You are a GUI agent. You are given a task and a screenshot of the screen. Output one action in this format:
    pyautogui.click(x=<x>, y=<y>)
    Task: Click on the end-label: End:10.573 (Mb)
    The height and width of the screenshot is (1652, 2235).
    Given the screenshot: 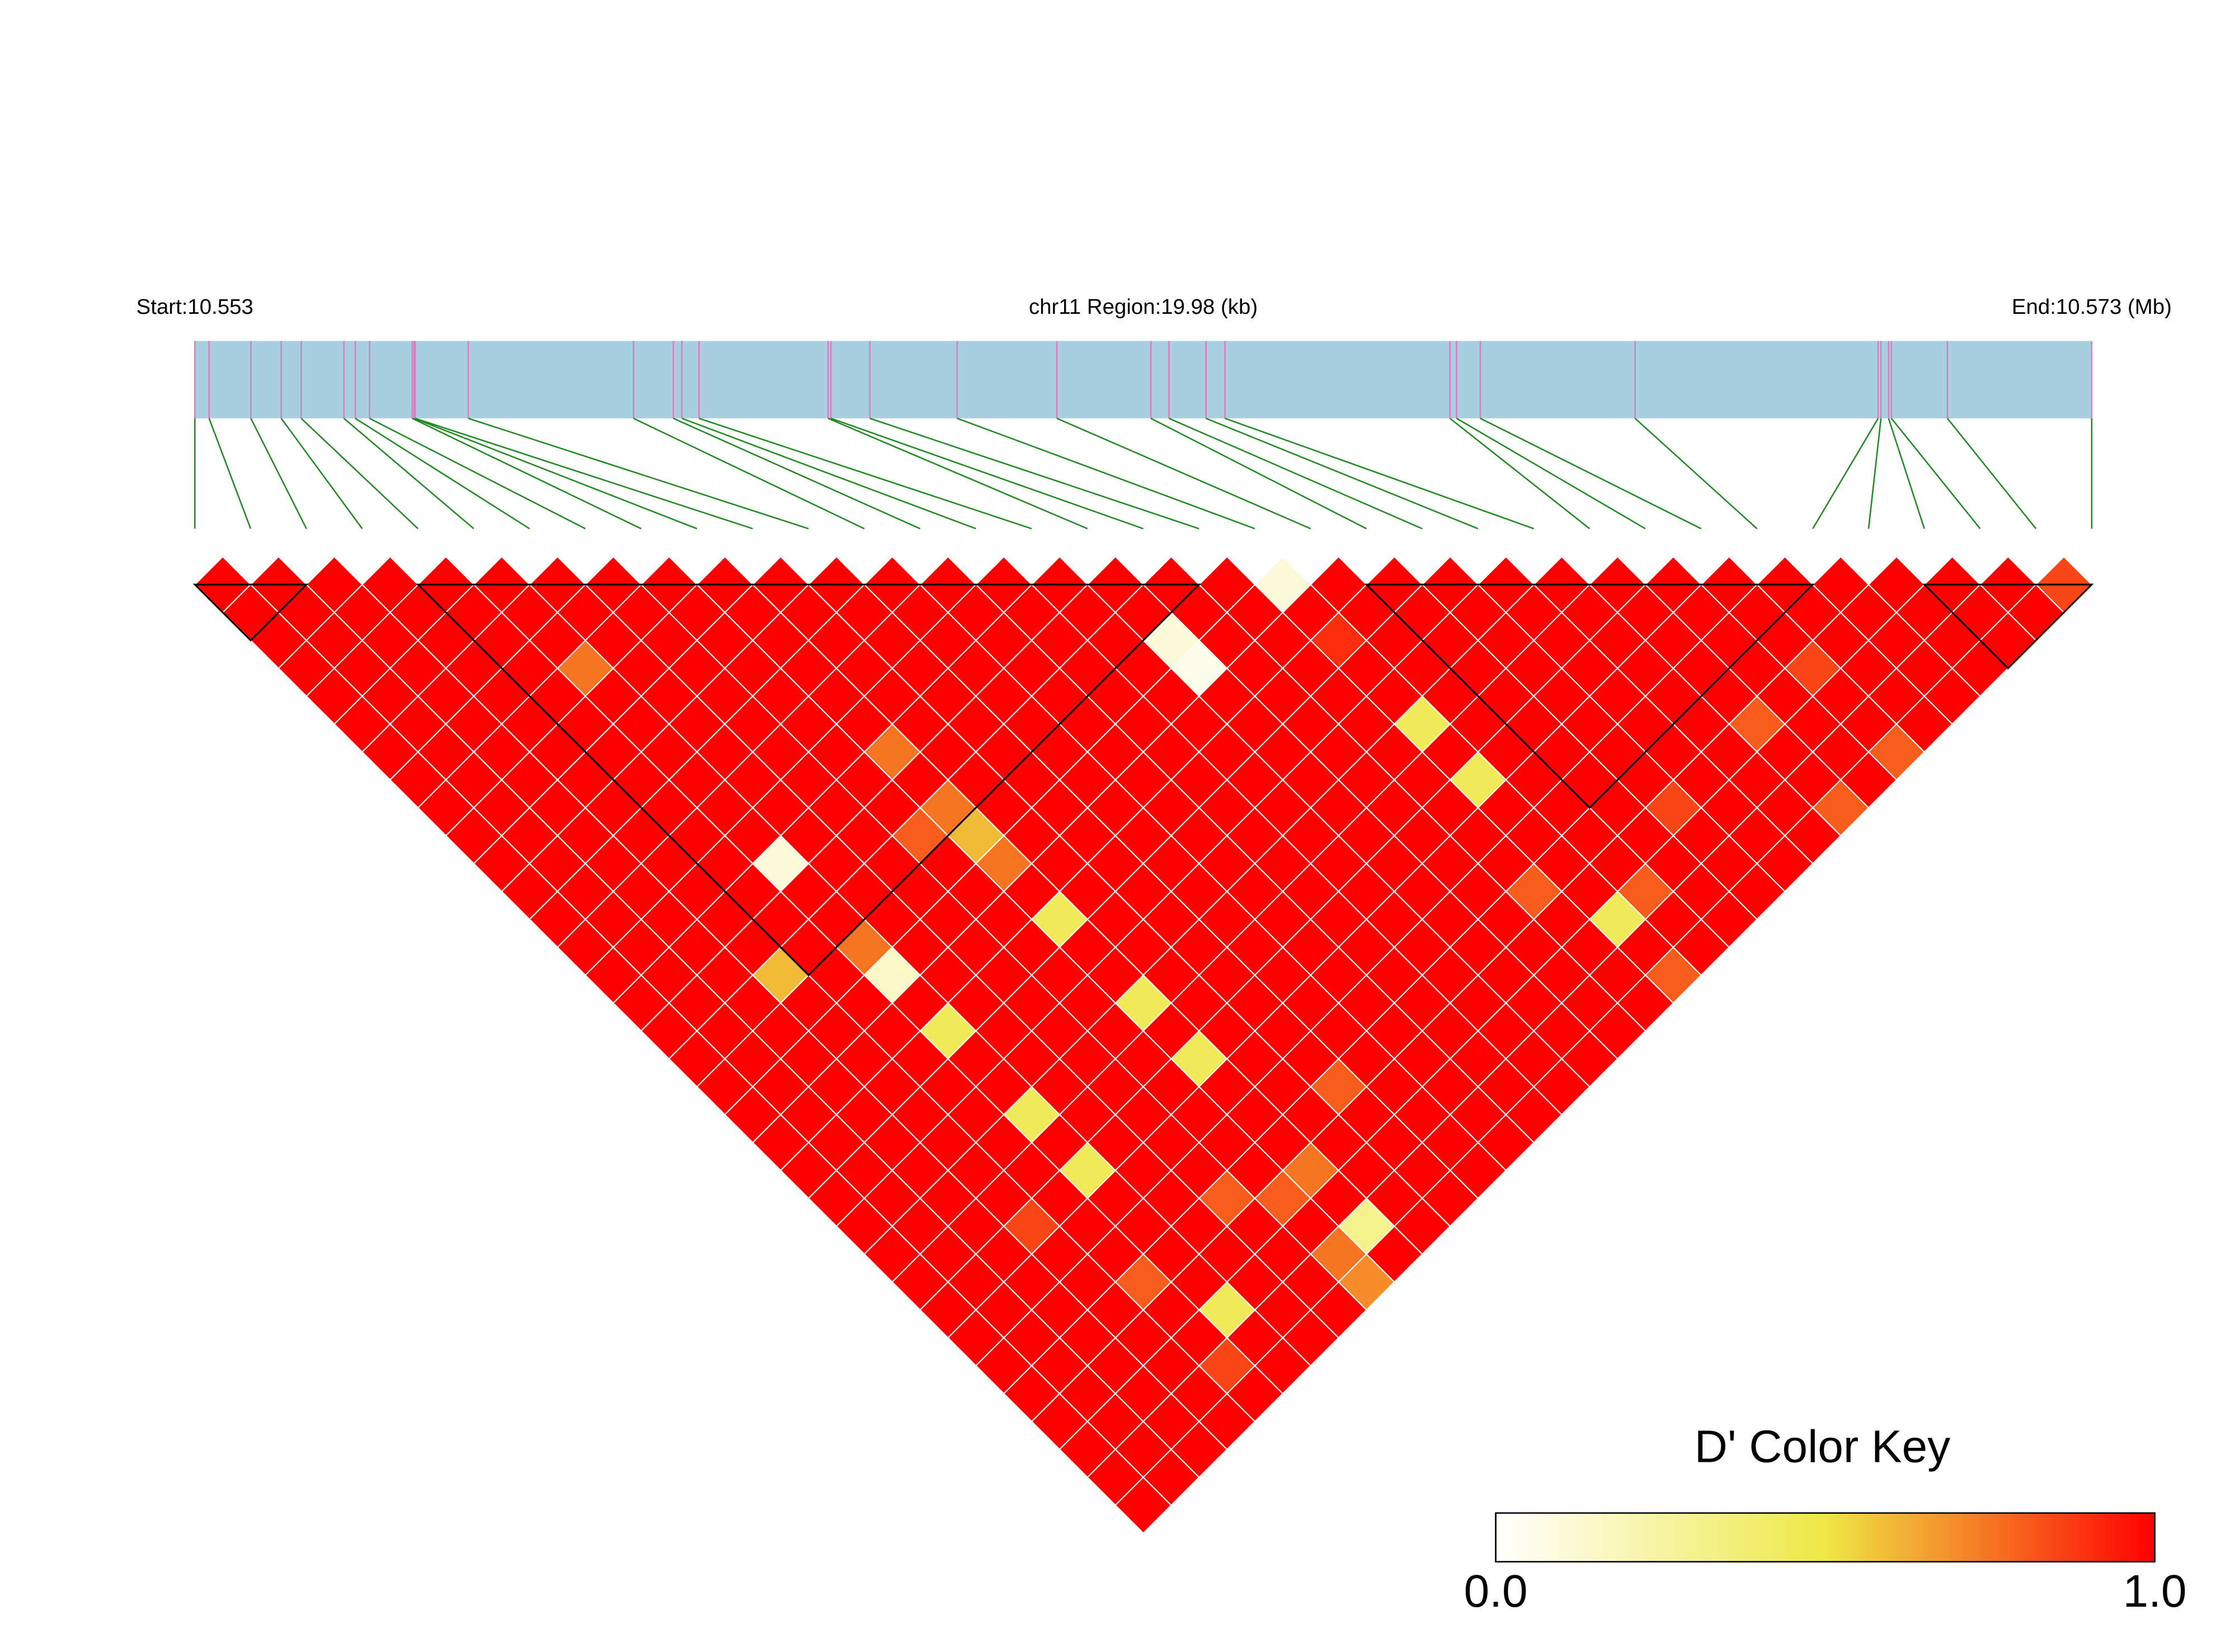 What is the action you would take?
    pyautogui.click(x=2092, y=307)
    